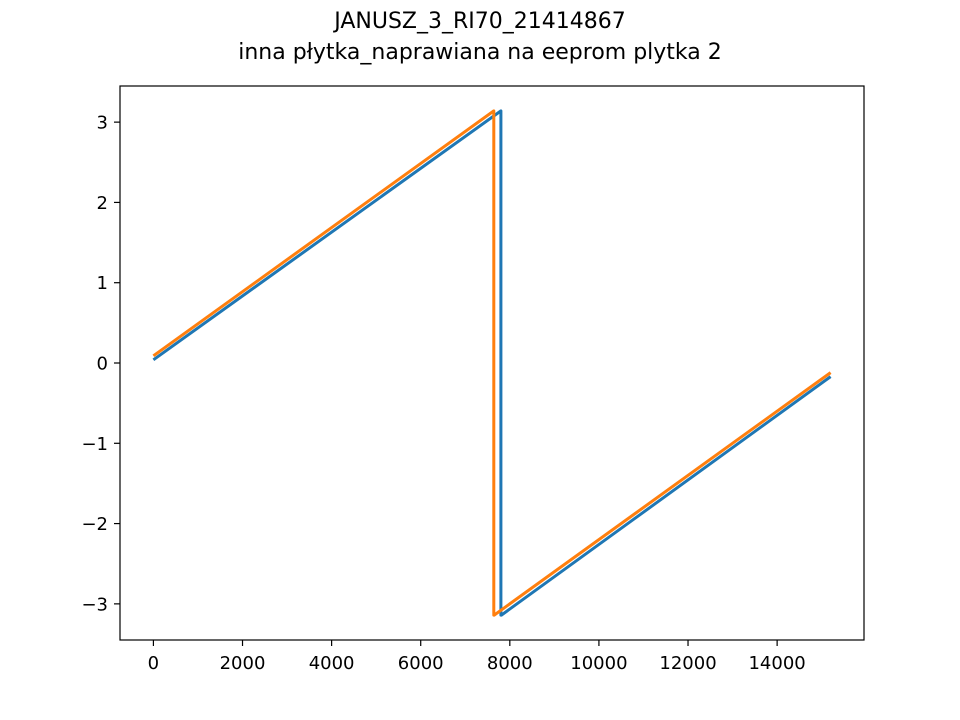 The image size is (960, 720). I want to click on x-tick-label: 4000, so click(332, 663).